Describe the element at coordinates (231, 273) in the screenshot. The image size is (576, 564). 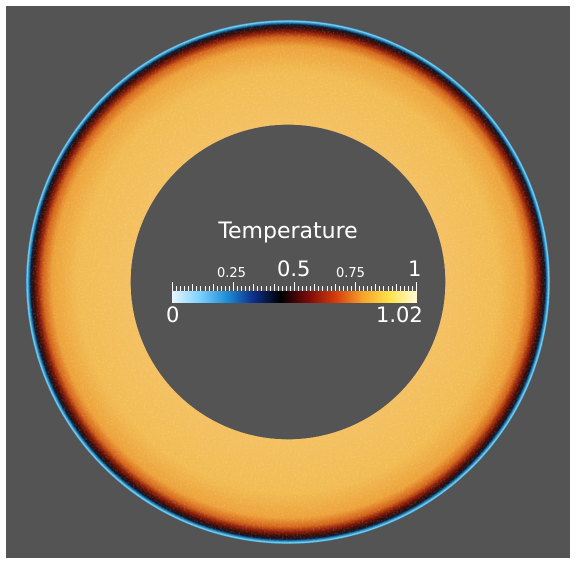
I see `colorbar-tick-label-0.25: 0.25` at that location.